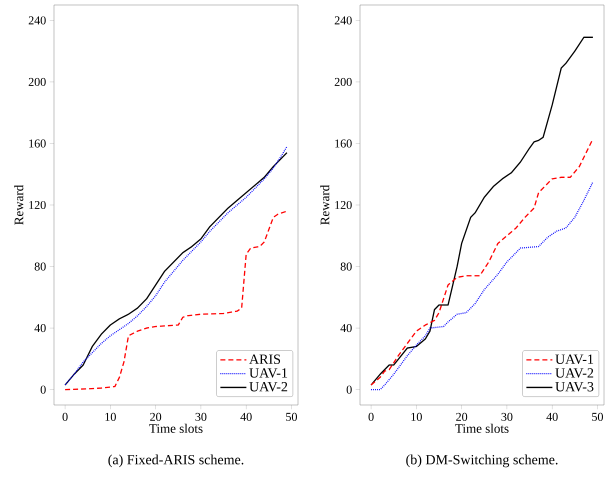 The height and width of the screenshot is (485, 608). What do you see at coordinates (574, 387) in the screenshot?
I see `legend-label: UAV-3` at bounding box center [574, 387].